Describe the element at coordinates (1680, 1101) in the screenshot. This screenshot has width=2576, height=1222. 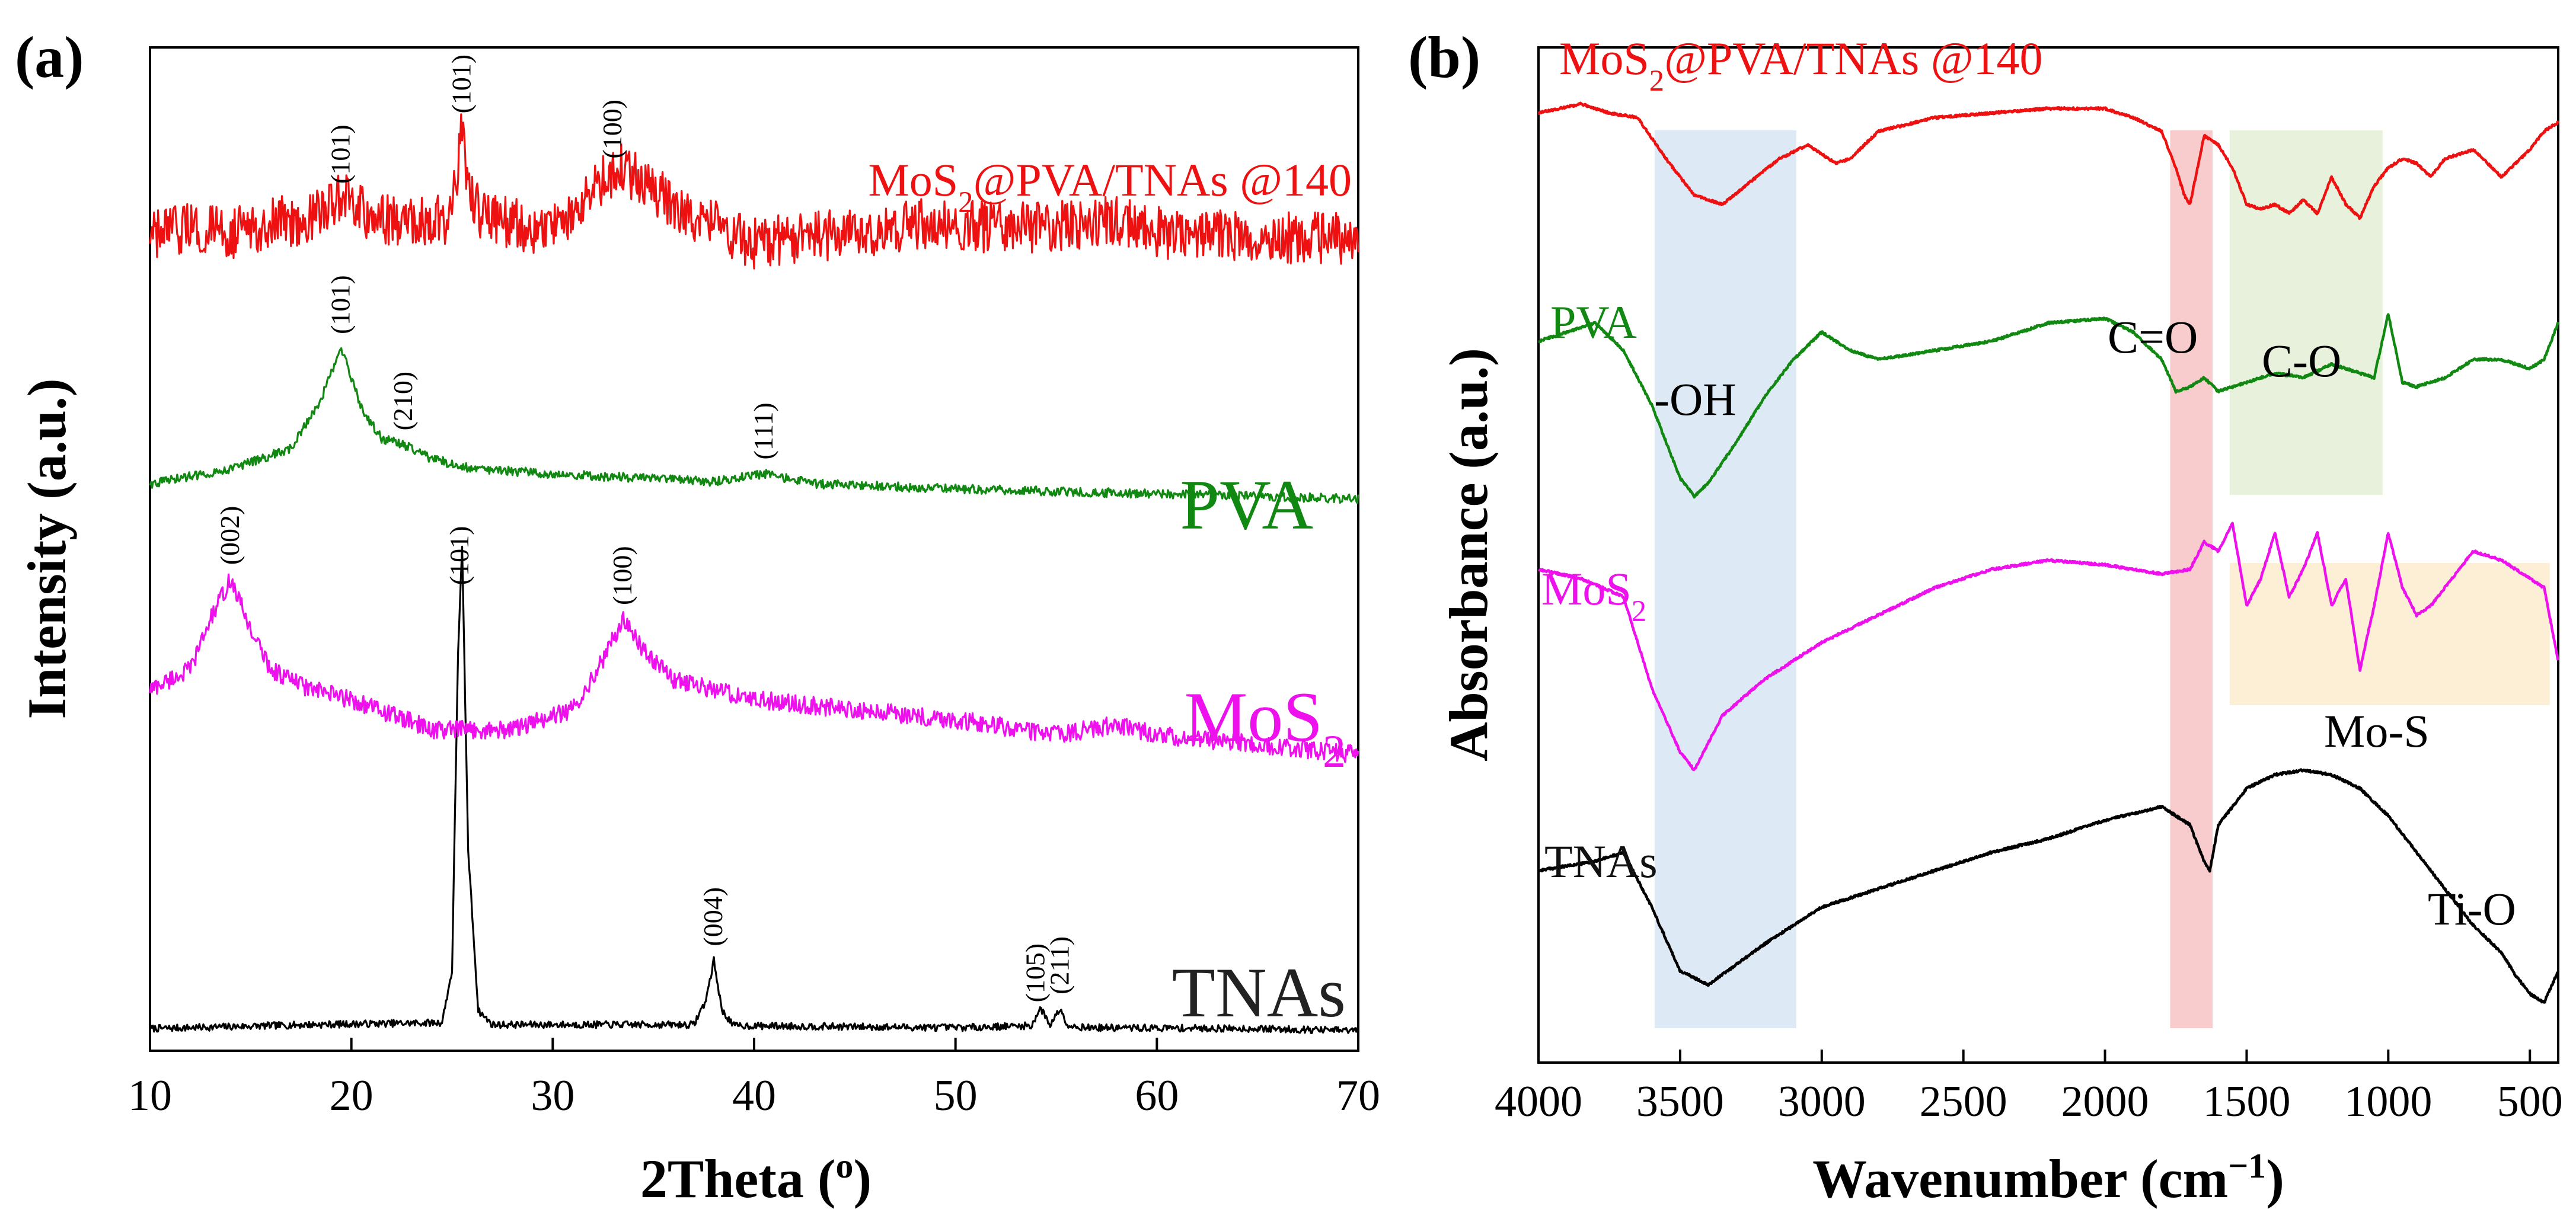
I see `ftir-tick-label: 3500` at that location.